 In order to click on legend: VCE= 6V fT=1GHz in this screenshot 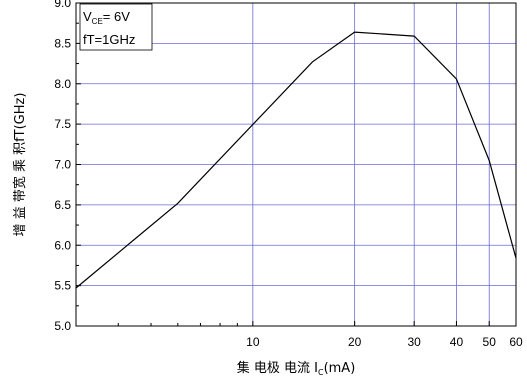, I will do `click(116, 27)`.